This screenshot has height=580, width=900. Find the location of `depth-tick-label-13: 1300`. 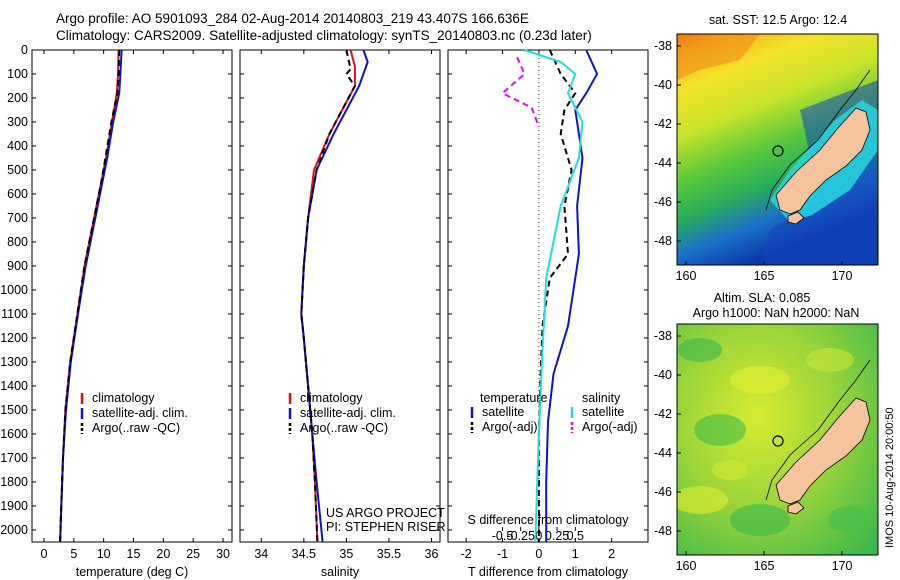

depth-tick-label-13: 1300 is located at coordinates (14, 362).